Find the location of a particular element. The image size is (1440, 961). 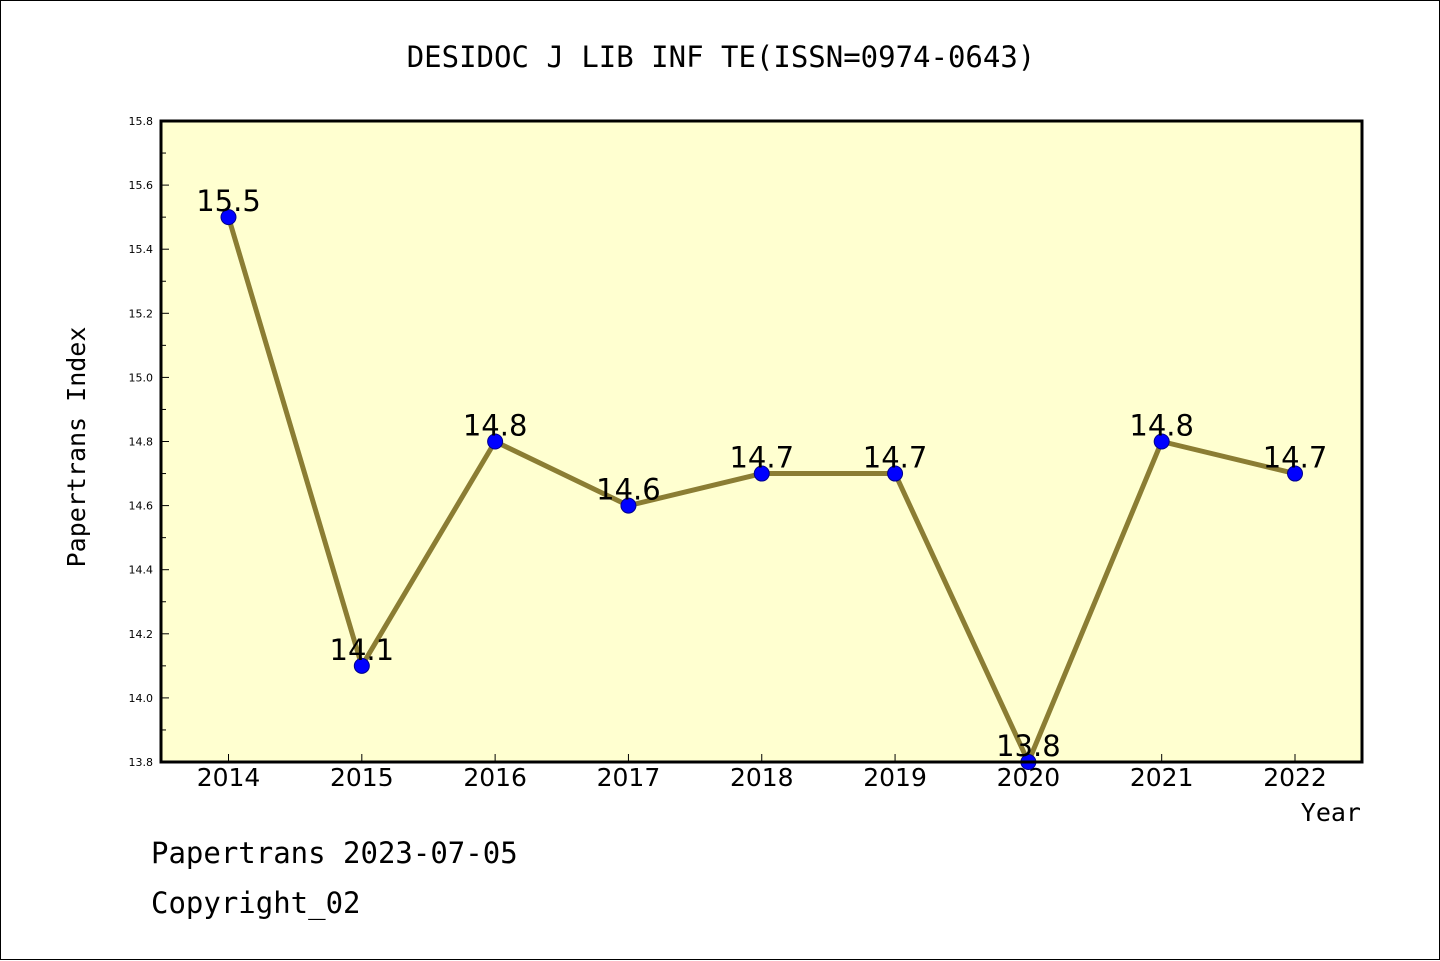

x-tick-label: 2014 is located at coordinates (229, 777).